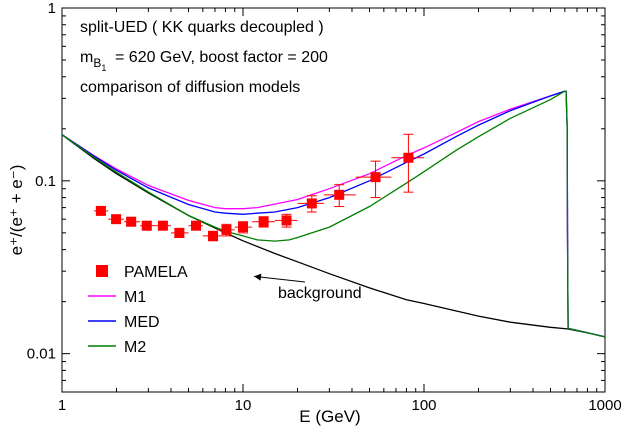  Describe the element at coordinates (258, 187) in the screenshot. I see `pamela-points-layer` at that location.